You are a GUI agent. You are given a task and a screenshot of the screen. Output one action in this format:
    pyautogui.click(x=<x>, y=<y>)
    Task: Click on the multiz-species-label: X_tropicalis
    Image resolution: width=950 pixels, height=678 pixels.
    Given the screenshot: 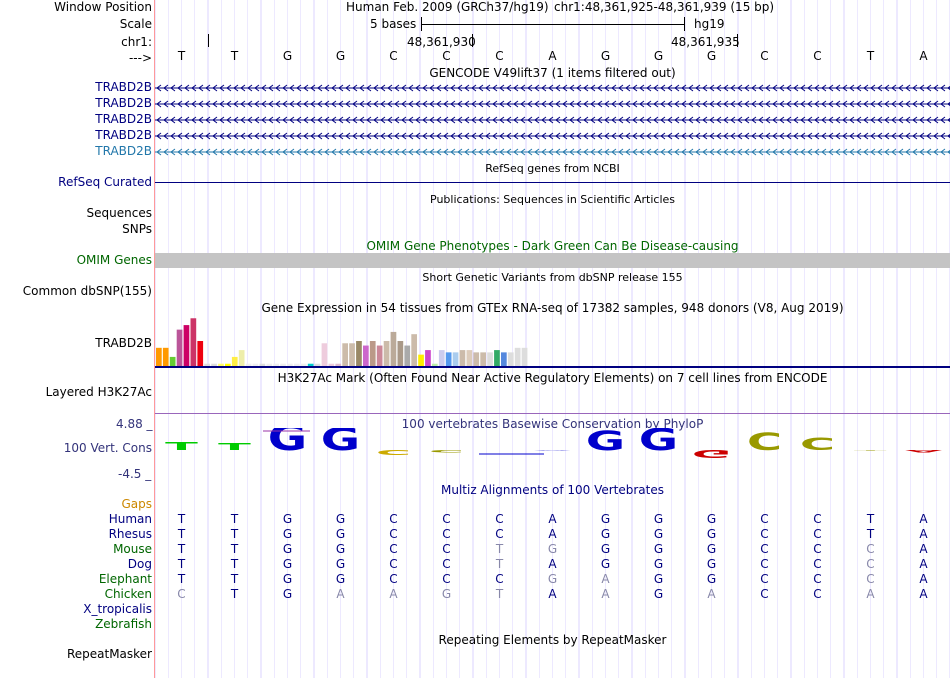 What is the action you would take?
    pyautogui.click(x=117, y=609)
    